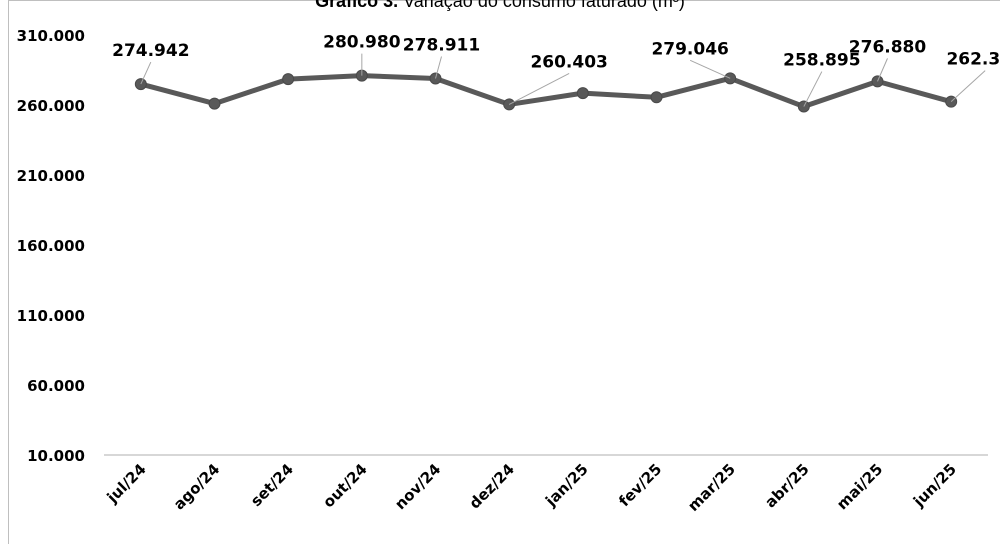  What do you see at coordinates (568, 62) in the screenshot?
I see `data-label: 260.403` at bounding box center [568, 62].